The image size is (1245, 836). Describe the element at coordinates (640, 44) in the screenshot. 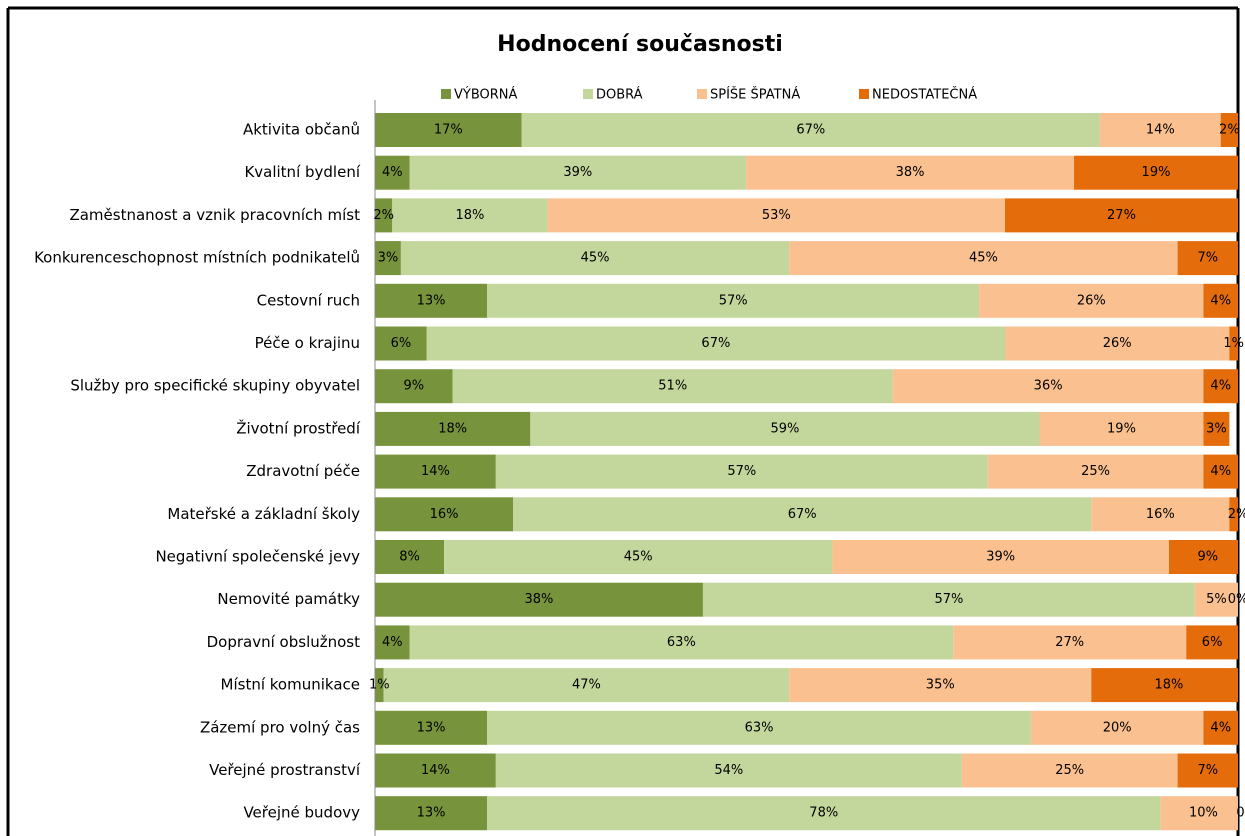

I see `chart-title: Hodnocení současnosti` at that location.